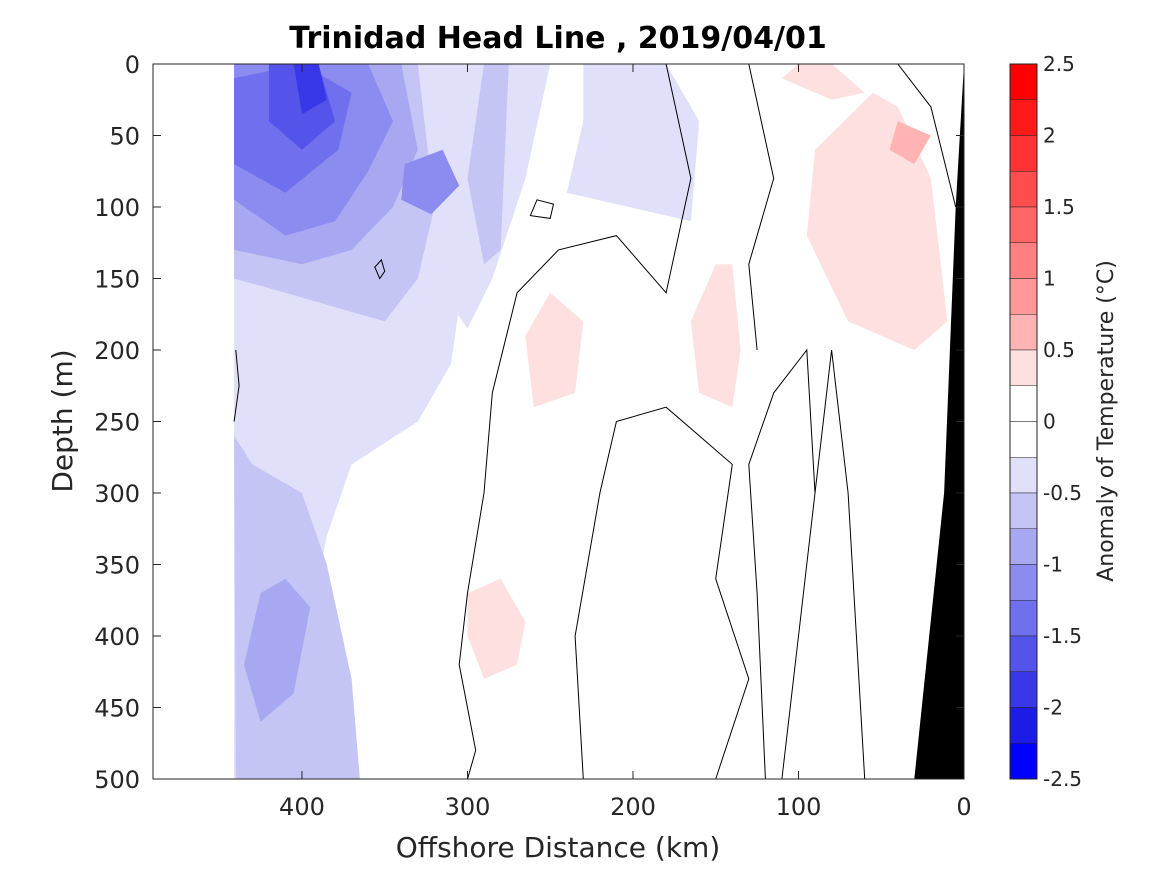 The height and width of the screenshot is (875, 1167). Describe the element at coordinates (468, 807) in the screenshot. I see `x-tick-label: 300` at that location.